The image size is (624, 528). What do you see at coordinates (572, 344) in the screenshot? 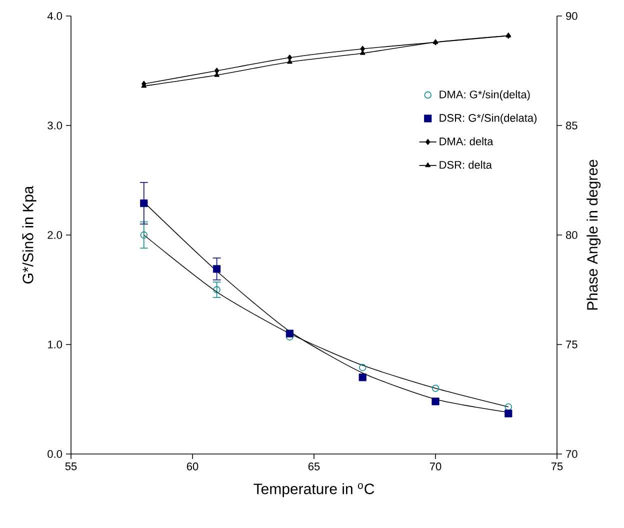
I see `y2-tick-label: 75` at bounding box center [572, 344].